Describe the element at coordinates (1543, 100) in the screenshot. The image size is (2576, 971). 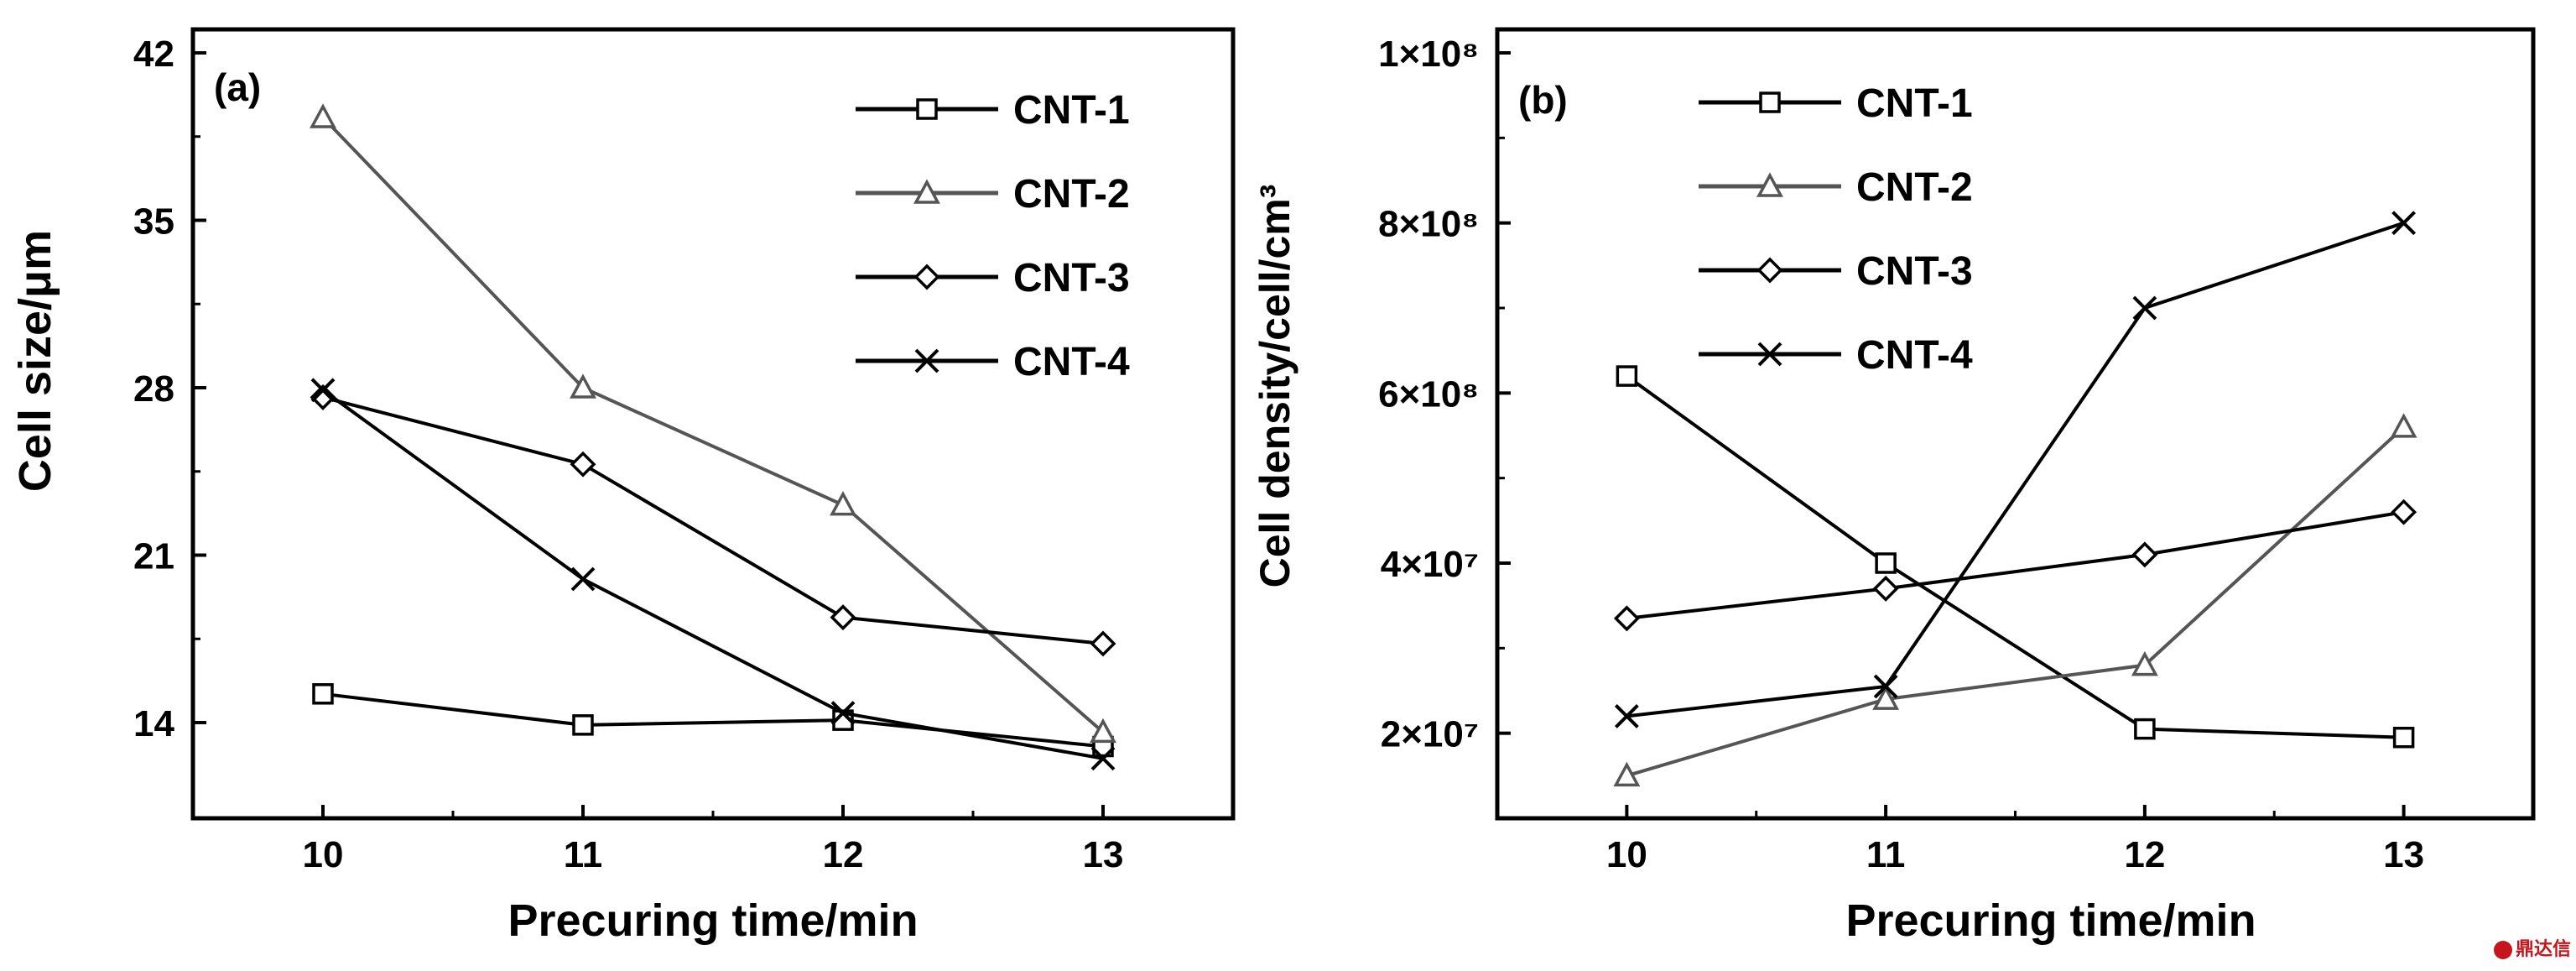
I see `panel-label: (b)` at that location.